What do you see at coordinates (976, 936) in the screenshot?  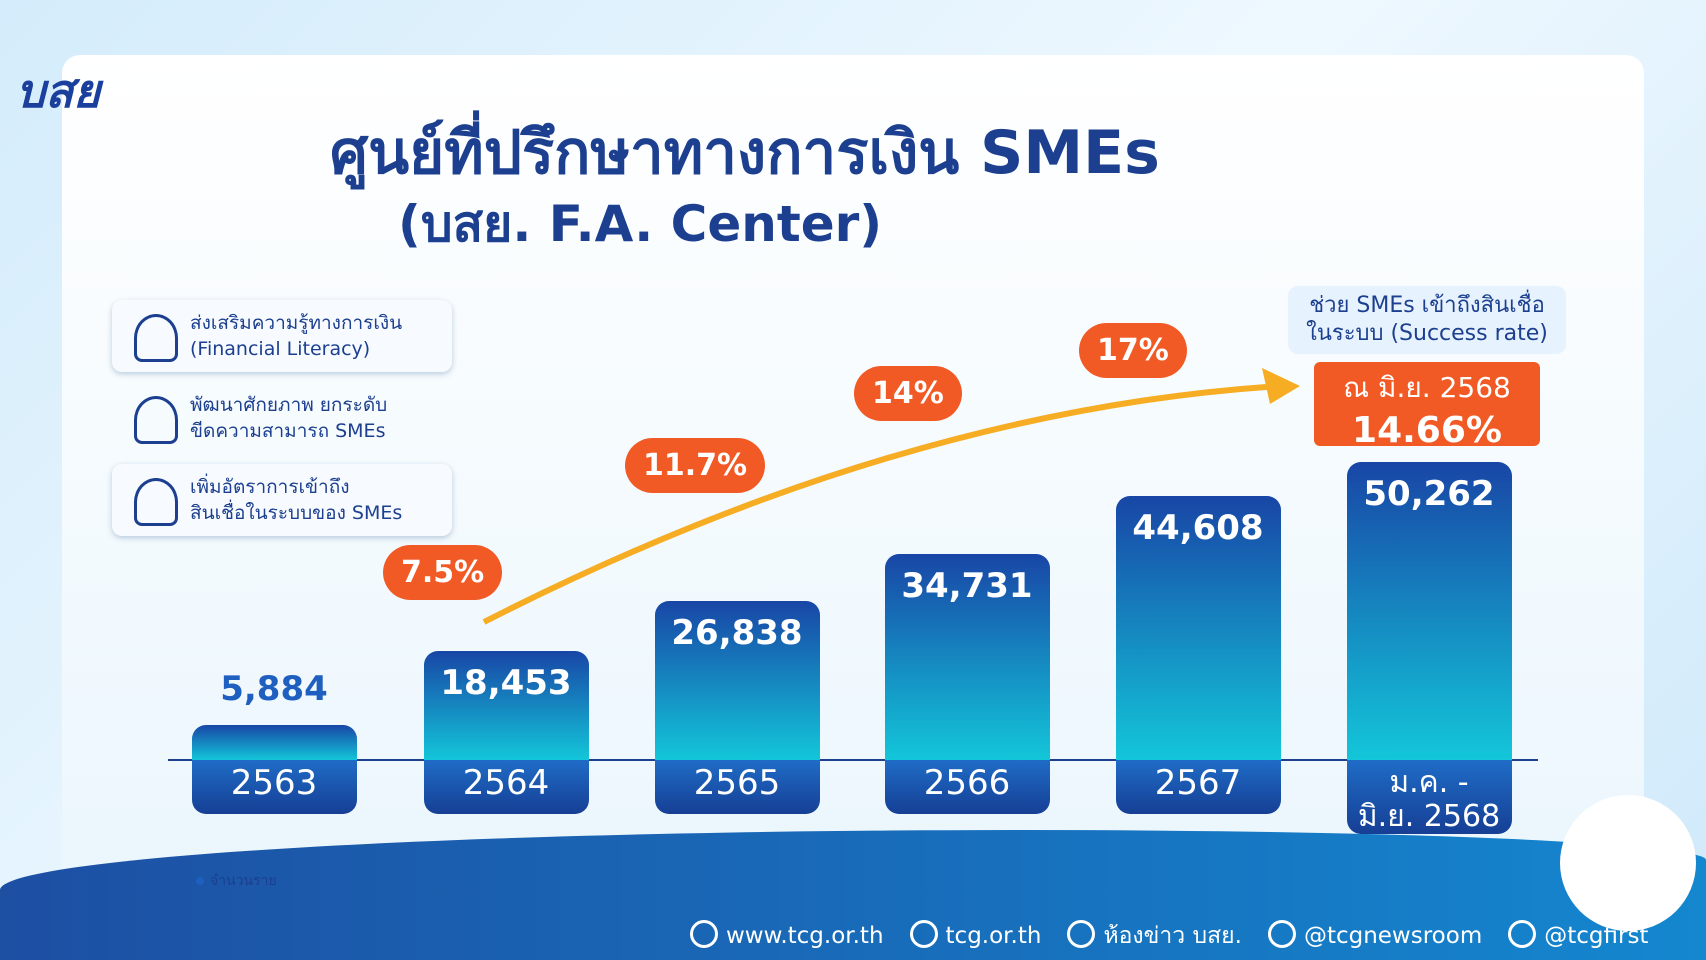 I see `footer-link: tcg.or.th` at bounding box center [976, 936].